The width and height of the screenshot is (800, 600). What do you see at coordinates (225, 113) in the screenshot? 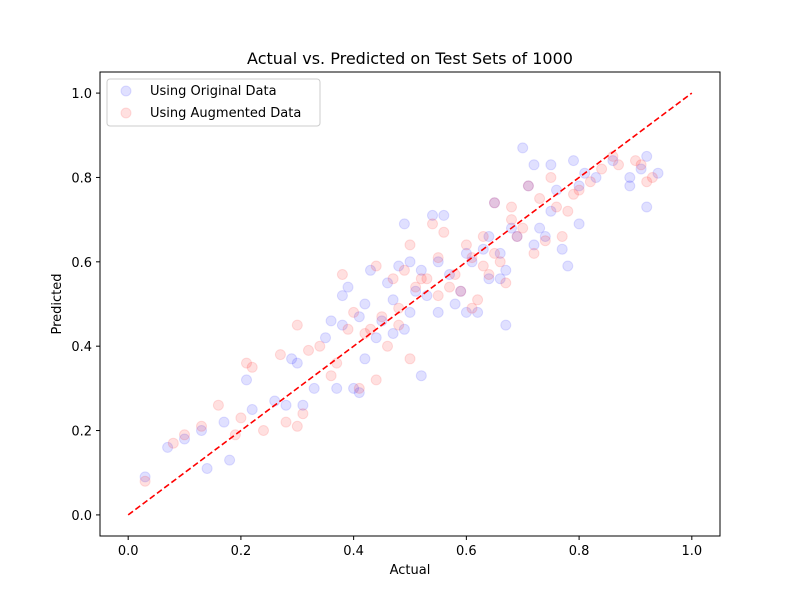
I see `legend-label-augmented: Using Augmented Data` at bounding box center [225, 113].